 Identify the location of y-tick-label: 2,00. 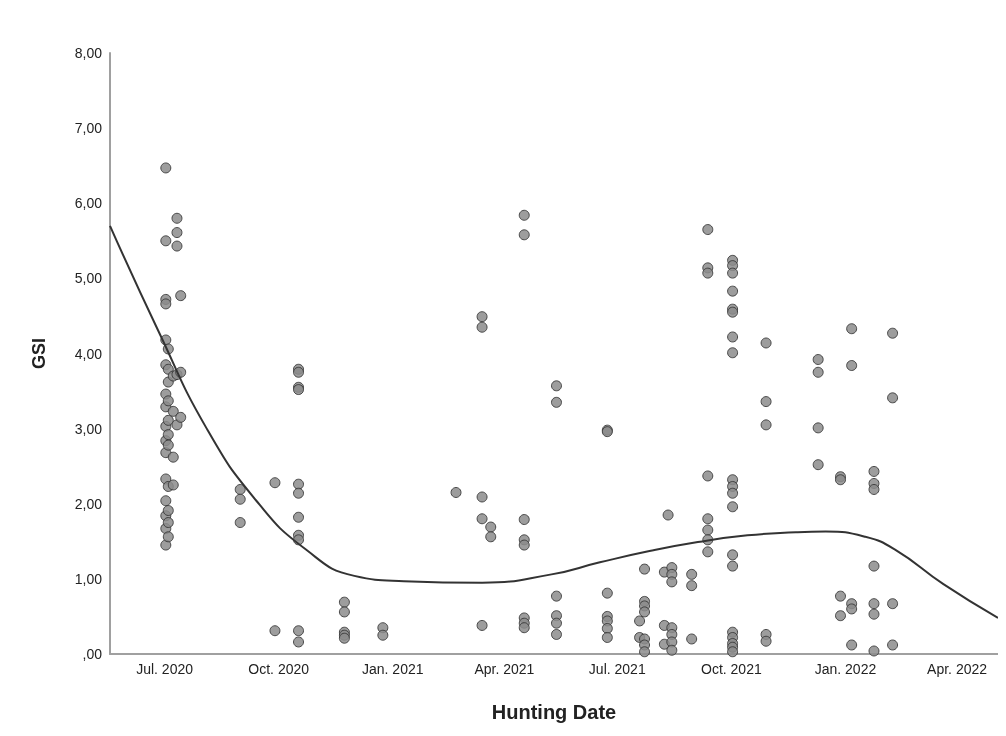
(88, 503).